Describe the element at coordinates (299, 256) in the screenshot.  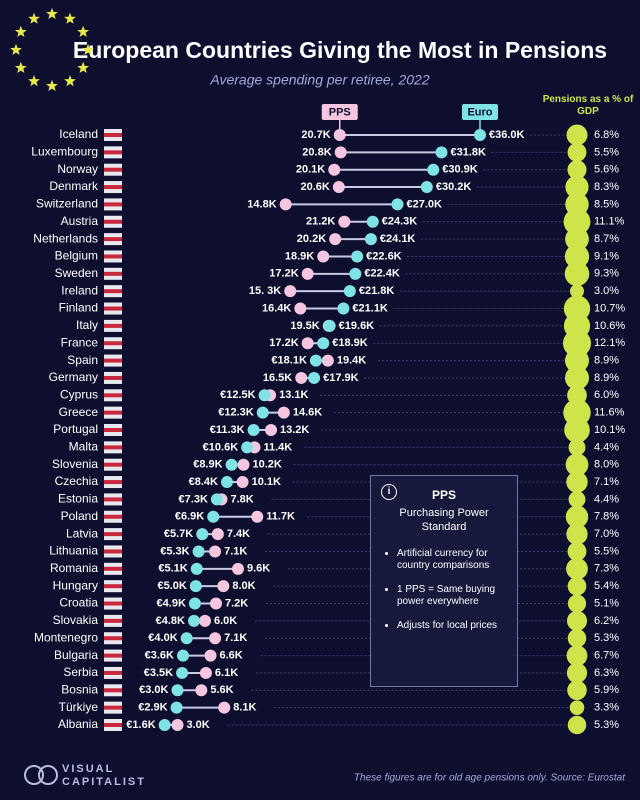
I see `pps-label: 18.9K` at that location.